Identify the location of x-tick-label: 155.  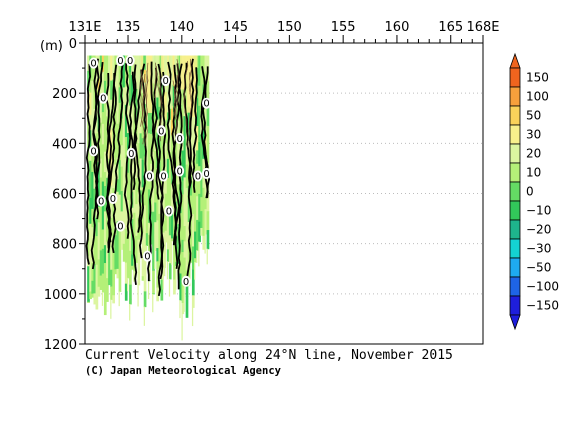
(343, 27).